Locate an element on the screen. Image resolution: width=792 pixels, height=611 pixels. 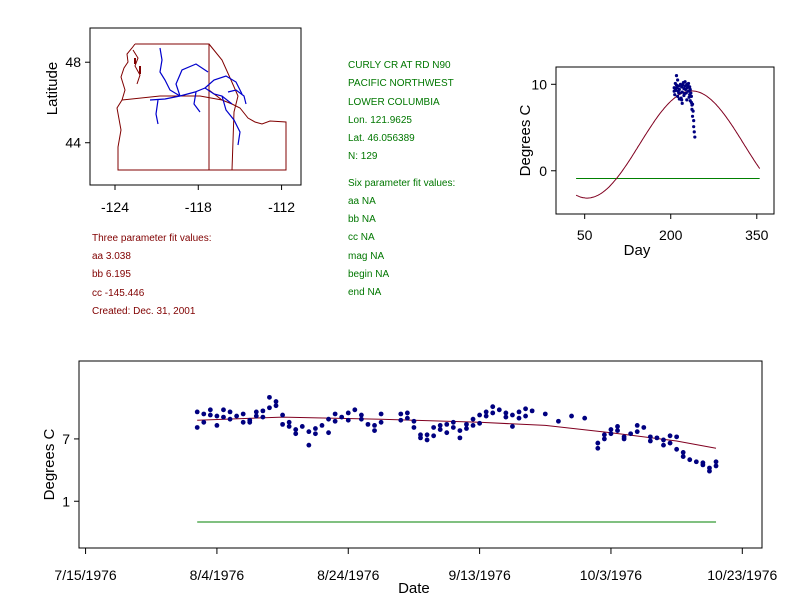
map-axes: -124 -118 -112 48 44 is located at coordinates (180, 134).